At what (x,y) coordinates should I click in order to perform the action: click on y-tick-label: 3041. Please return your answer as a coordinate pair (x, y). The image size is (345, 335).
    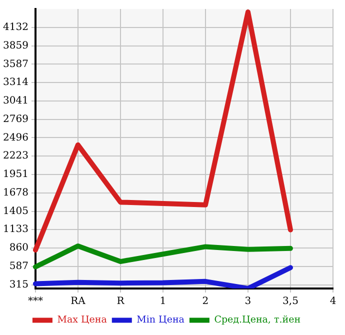
    Looking at the image, I should click on (15, 101).